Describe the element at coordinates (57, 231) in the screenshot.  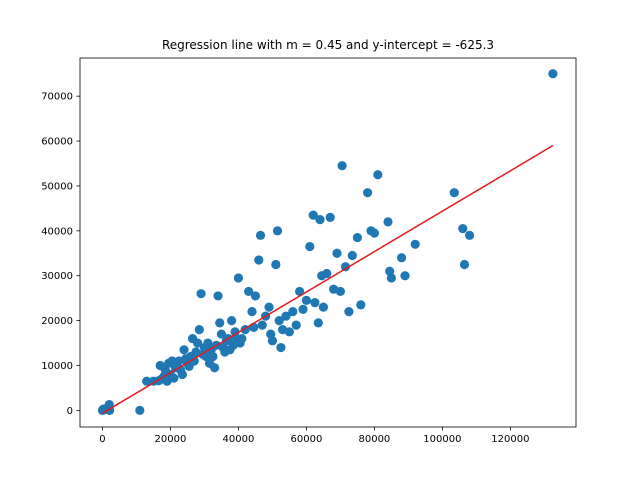
I see `y-tick-label: 40000` at that location.